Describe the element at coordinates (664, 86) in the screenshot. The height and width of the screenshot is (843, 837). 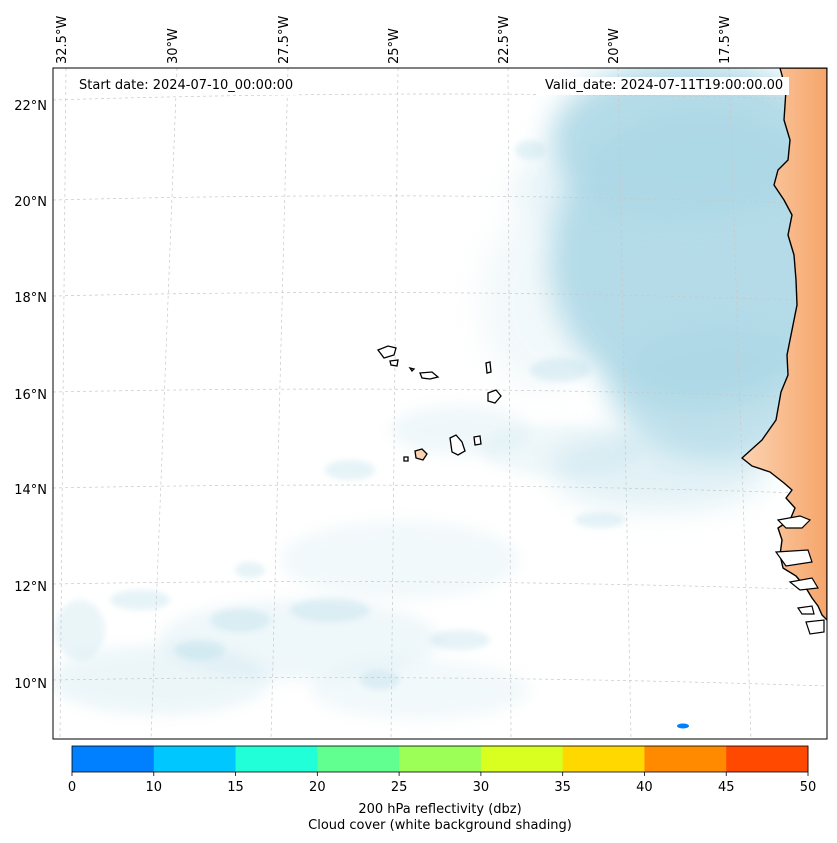
I see `valid-date-label: Valid_date: 2024-07-11T19:00:00.00` at that location.